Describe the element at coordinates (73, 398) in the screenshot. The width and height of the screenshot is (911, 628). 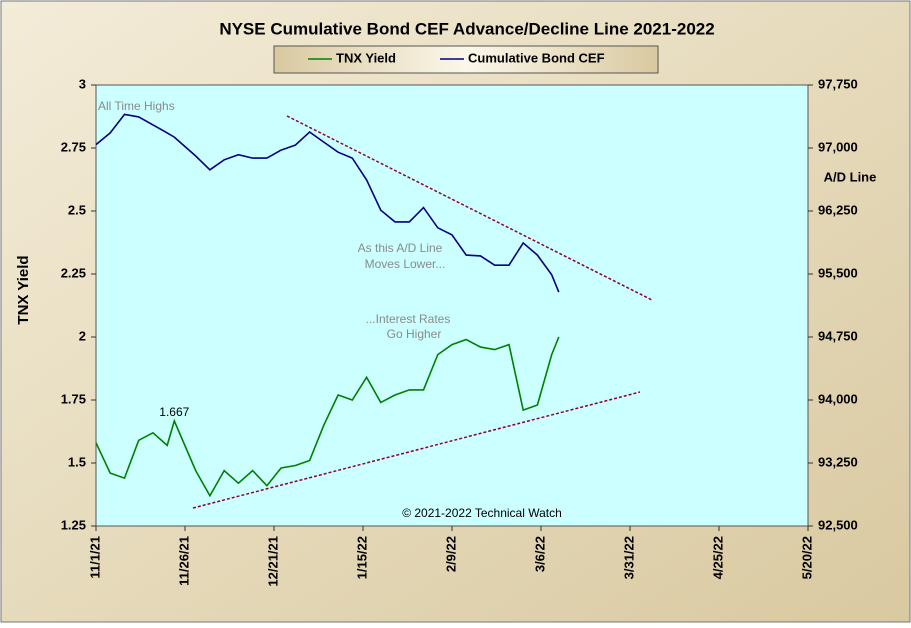
I see `y-tick-label: 1.75` at that location.